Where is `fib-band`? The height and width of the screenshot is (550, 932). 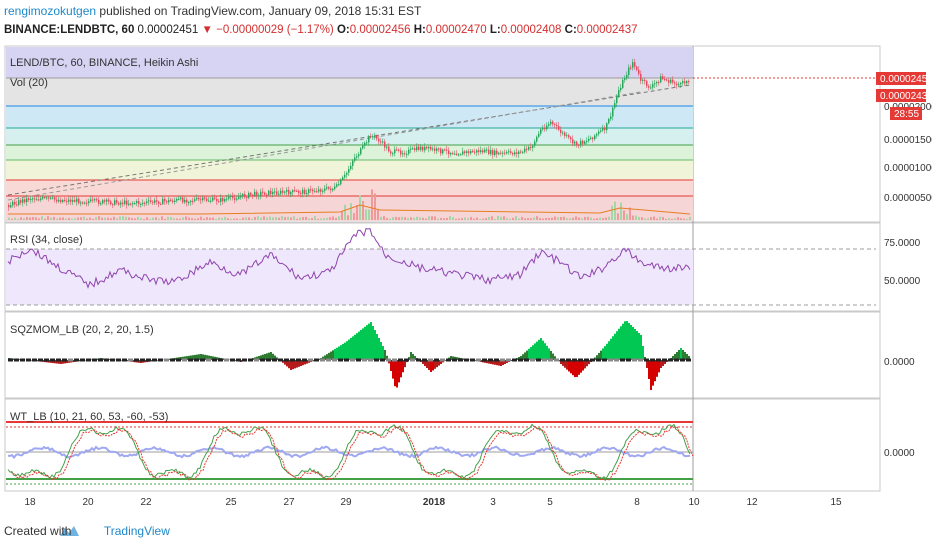 fib-band is located at coordinates (349, 117).